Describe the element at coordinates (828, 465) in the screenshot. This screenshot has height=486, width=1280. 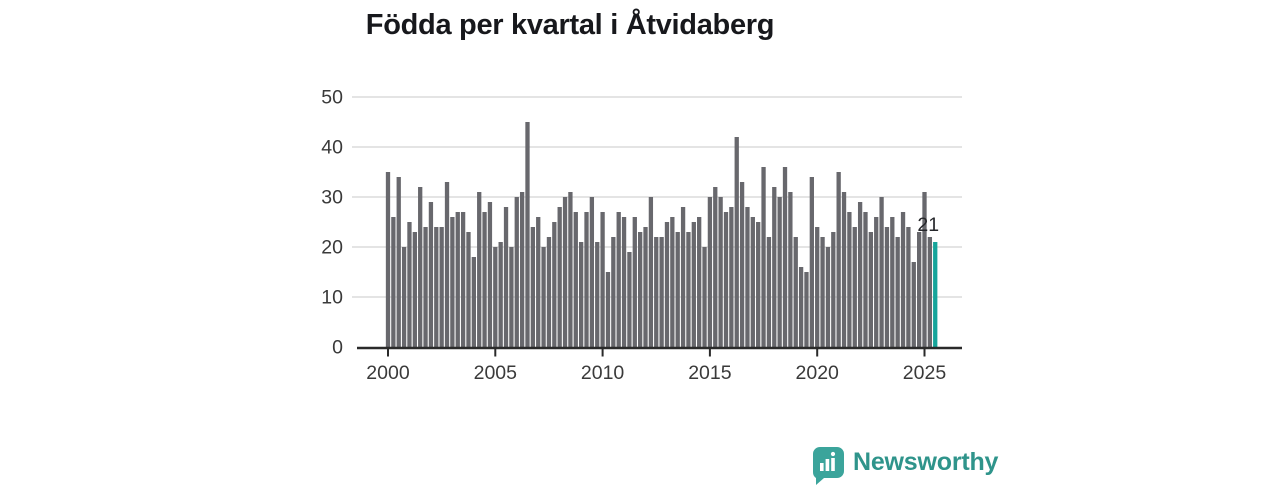
I see `newsworthy-logo-icon` at that location.